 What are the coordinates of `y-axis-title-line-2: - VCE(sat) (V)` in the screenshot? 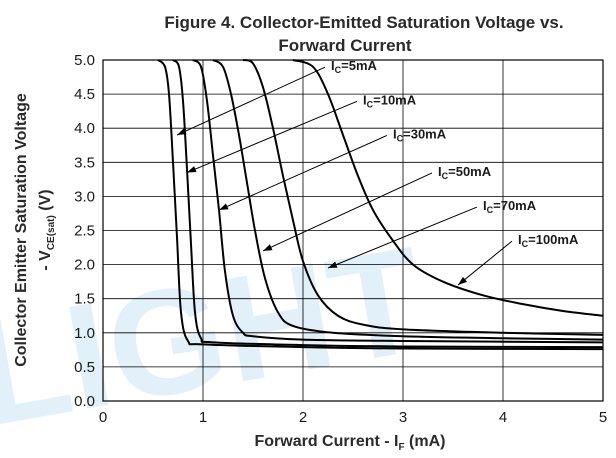 It's located at (47, 229).